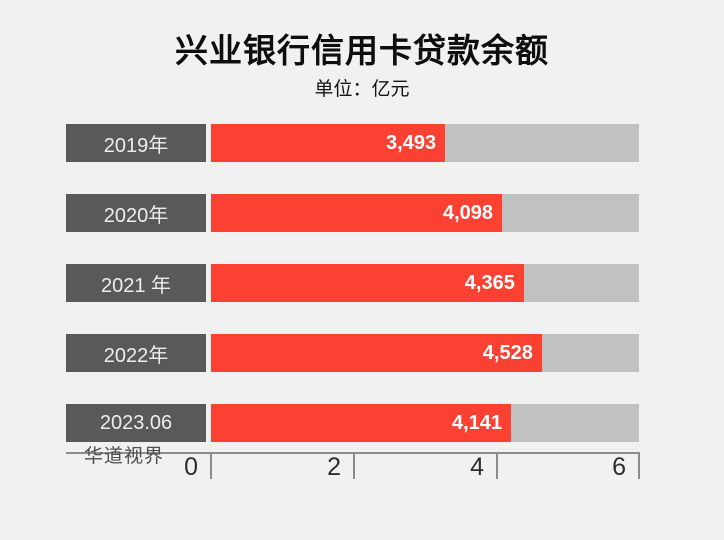  What do you see at coordinates (136, 213) in the screenshot?
I see `category-label: 2020年` at bounding box center [136, 213].